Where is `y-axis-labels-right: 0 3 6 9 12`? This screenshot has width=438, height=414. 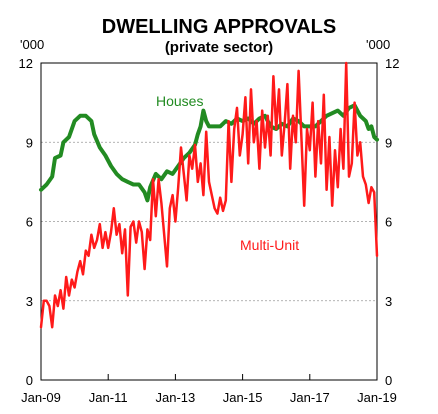
y-axis-labels-right: 0 3 6 9 12 is located at coordinates (392, 222).